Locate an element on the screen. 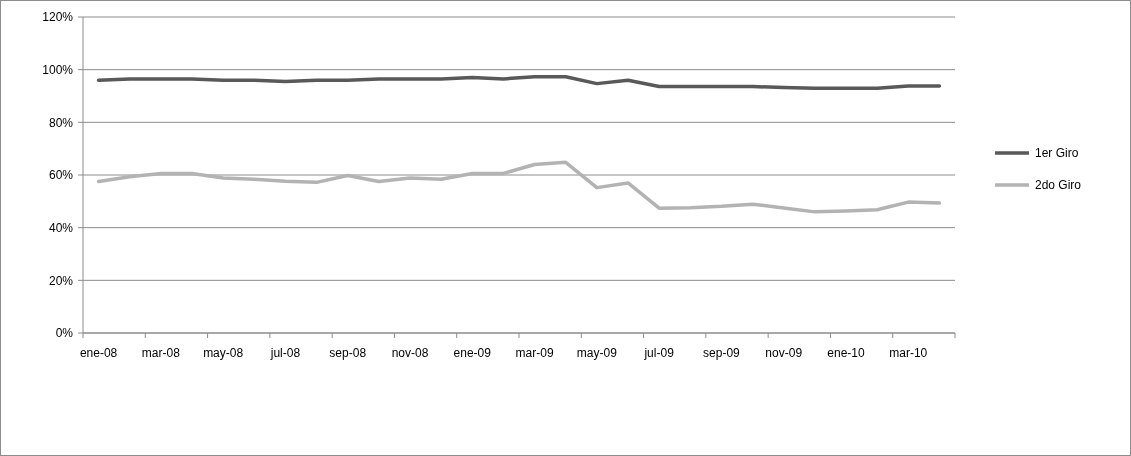  x-tick-label: jul-08 is located at coordinates (285, 353).